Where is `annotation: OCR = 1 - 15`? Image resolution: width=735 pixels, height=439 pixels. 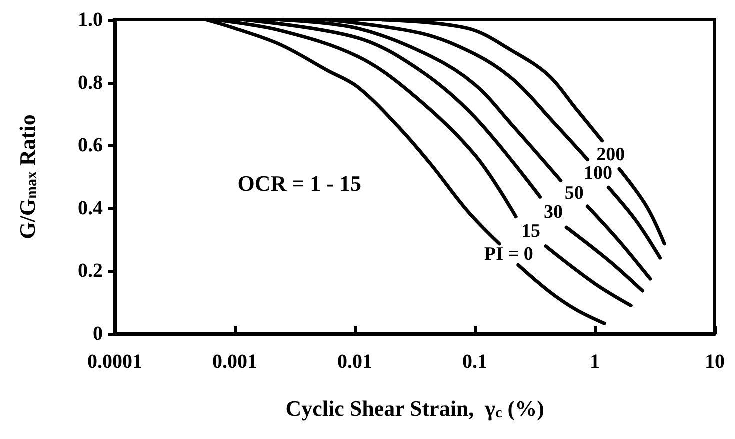
annotation: OCR = 1 - 15 is located at coordinates (300, 183).